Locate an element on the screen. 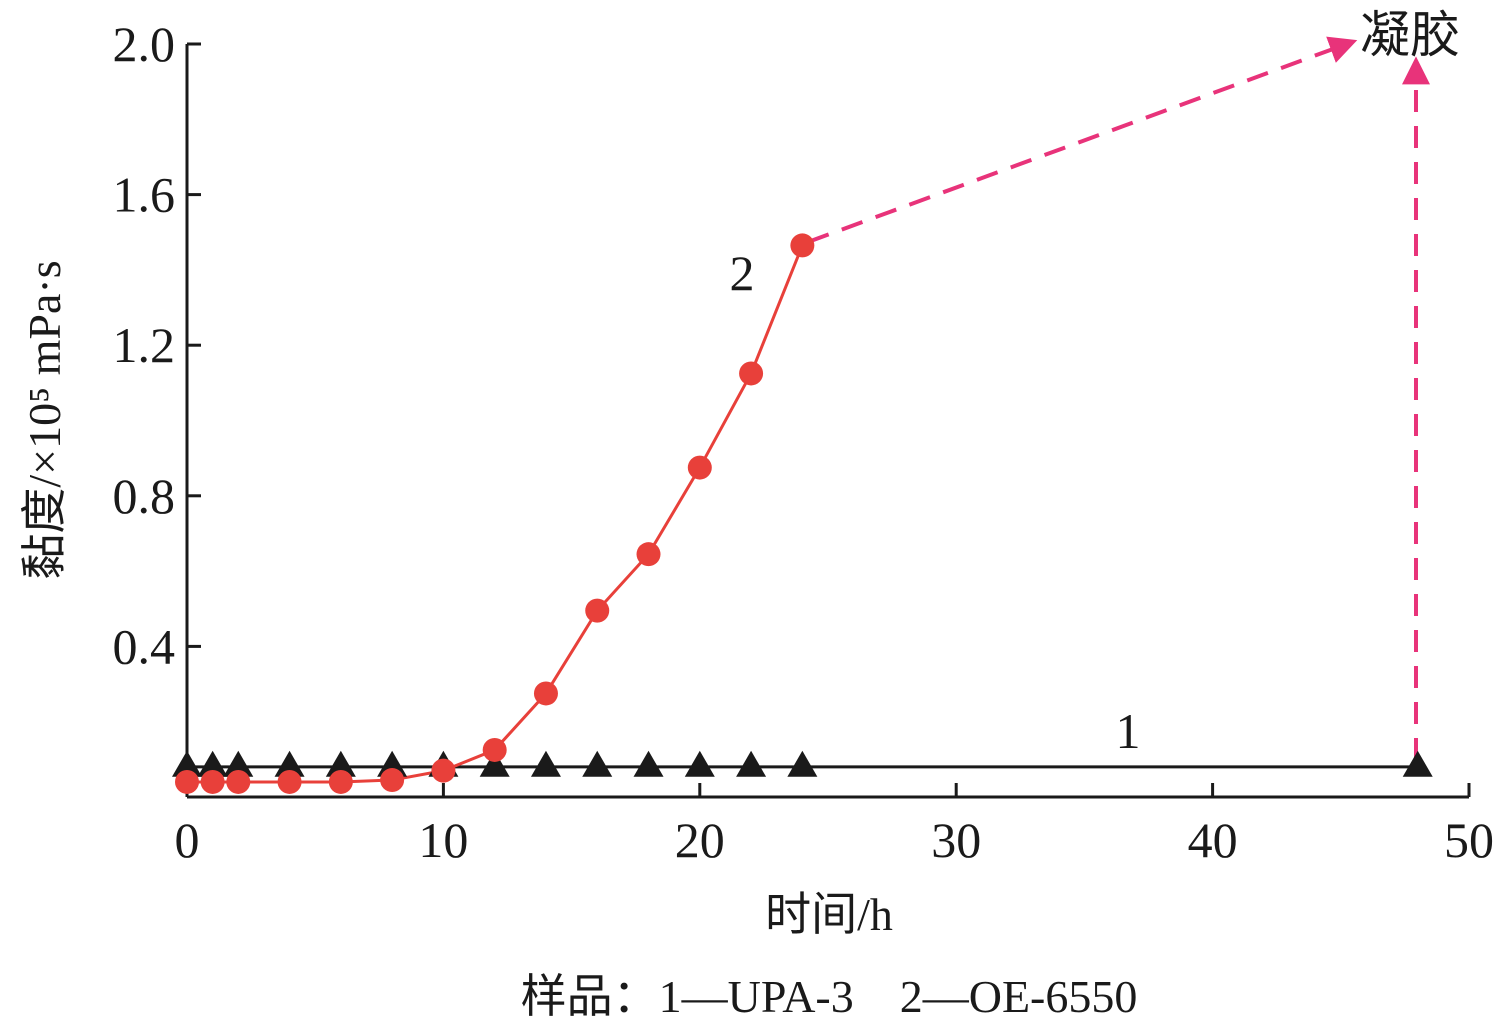  x-tick-label: 0 is located at coordinates (187, 840).